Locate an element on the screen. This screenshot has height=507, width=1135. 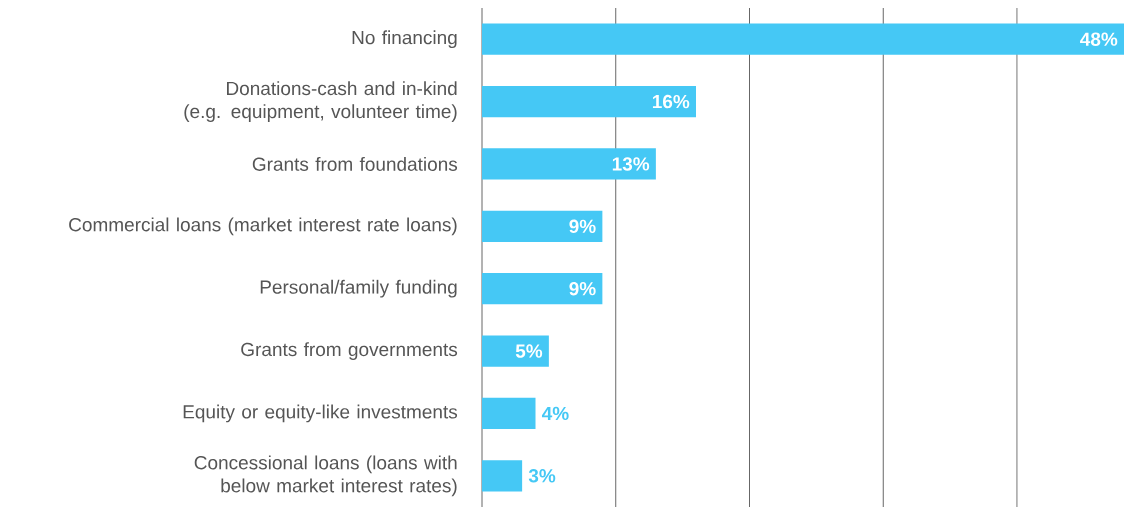
y-tick-label: Donations-cash and in-kind (e.g. equipment, volunteer time) is located at coordinates (320, 101).